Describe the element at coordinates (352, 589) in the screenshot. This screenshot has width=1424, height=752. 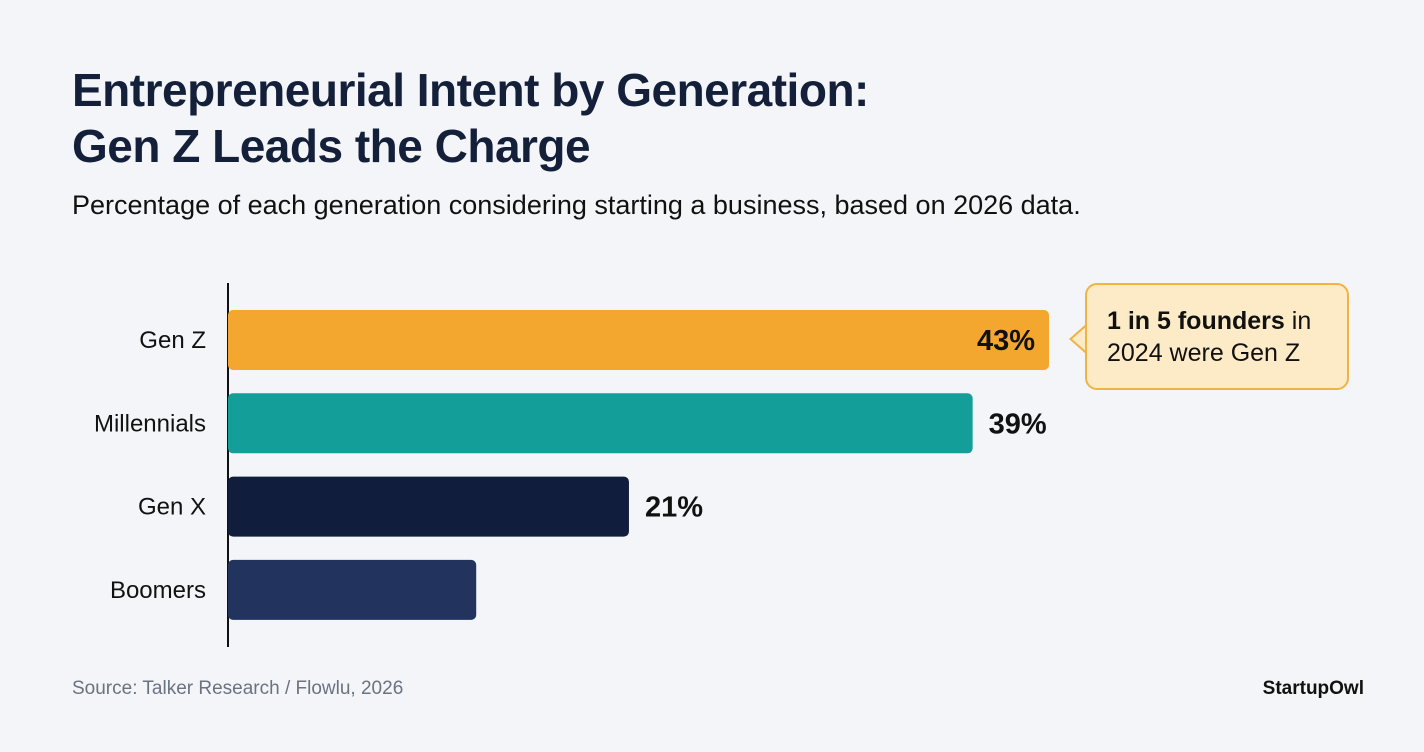
I see `bar-boomers` at that location.